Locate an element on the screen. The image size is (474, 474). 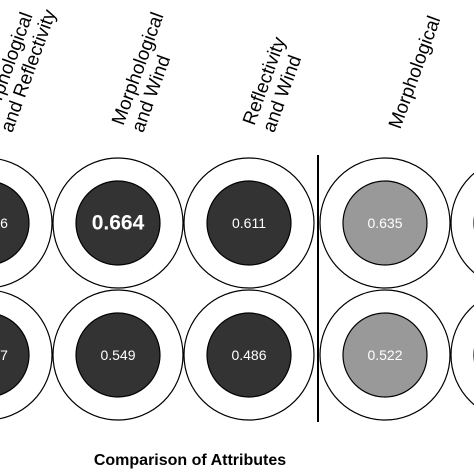
chart-title: Comparison of Attributes is located at coordinates (190, 460).